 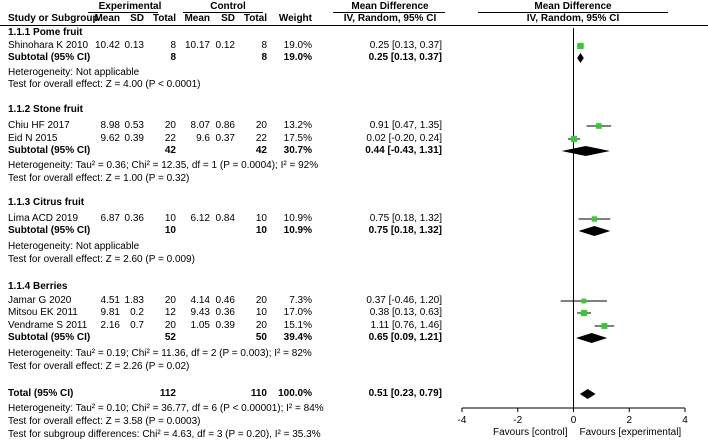 I want to click on overall-diamond, so click(x=587, y=394).